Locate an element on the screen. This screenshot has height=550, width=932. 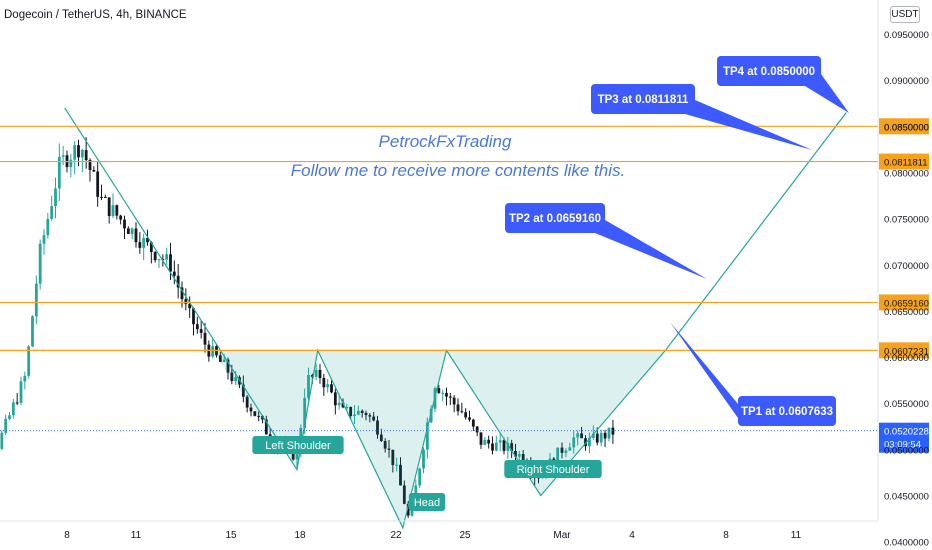
svg-text: 0.0607231 is located at coordinates (906, 351).